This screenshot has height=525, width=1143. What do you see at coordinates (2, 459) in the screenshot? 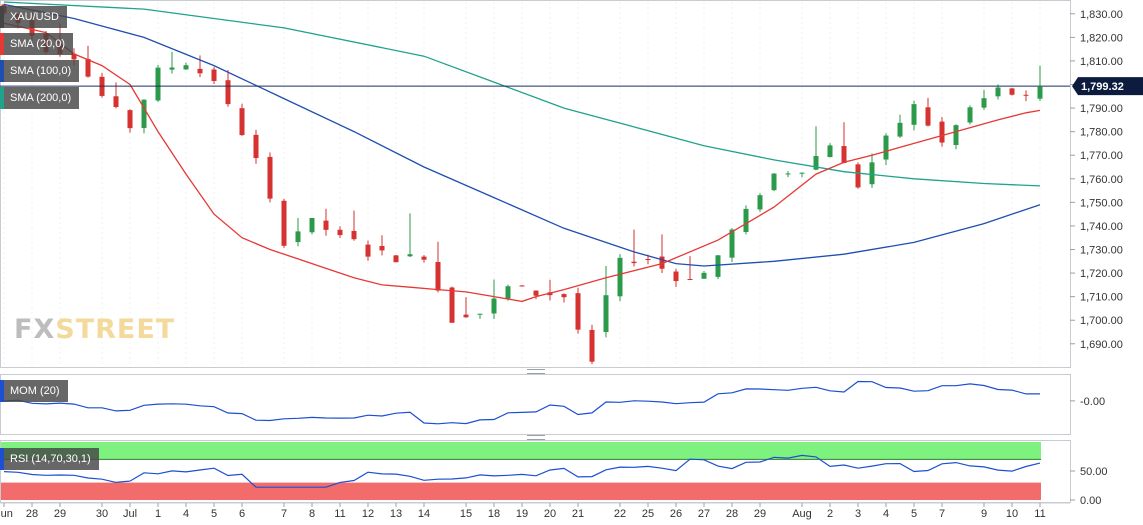
I see `rsi-swatch` at bounding box center [2, 459].